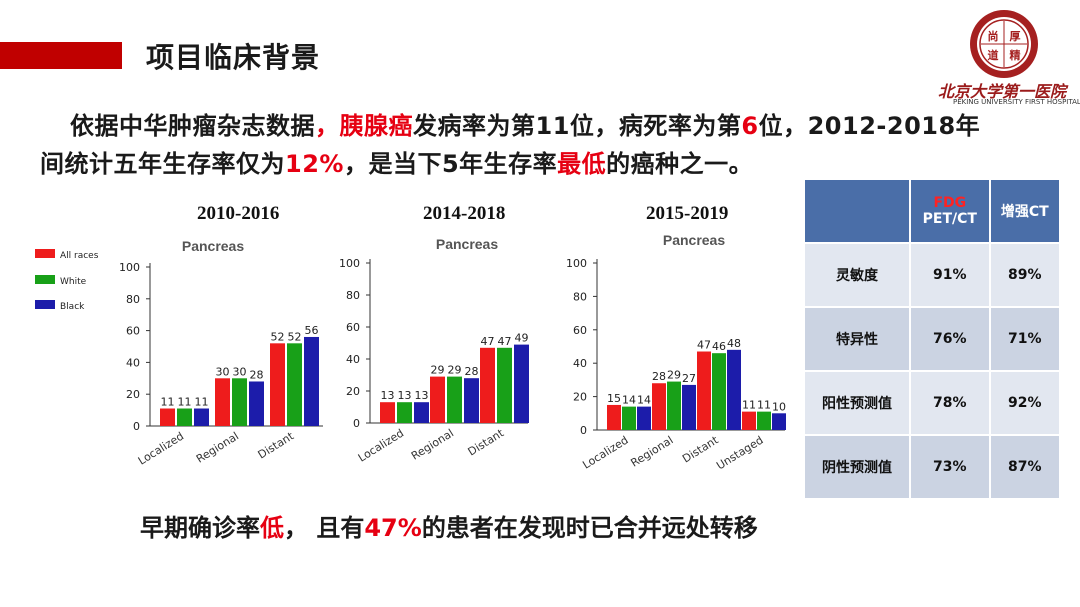  I want to click on chart-legend: All races White Black, so click(67, 280).